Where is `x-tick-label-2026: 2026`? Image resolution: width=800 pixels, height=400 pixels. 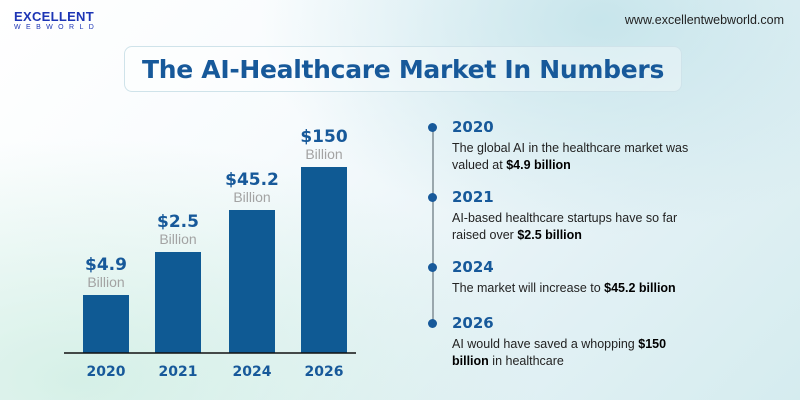 x-tick-label-2026: 2026 is located at coordinates (324, 372).